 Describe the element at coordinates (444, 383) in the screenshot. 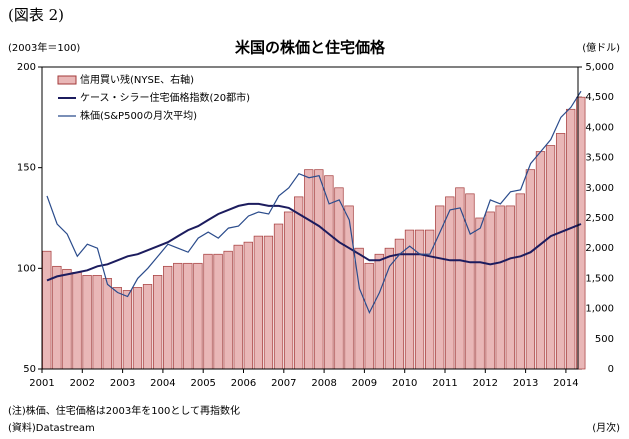

I see `x-tick-label: 2011` at that location.